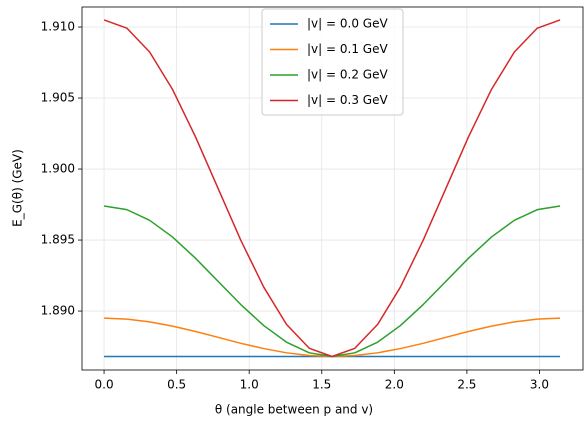 The image size is (588, 429). Describe the element at coordinates (332, 337) in the screenshot. I see `data-line` at that location.